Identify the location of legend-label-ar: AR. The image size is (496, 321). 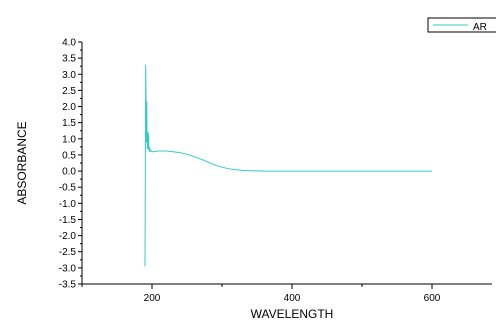
(480, 27).